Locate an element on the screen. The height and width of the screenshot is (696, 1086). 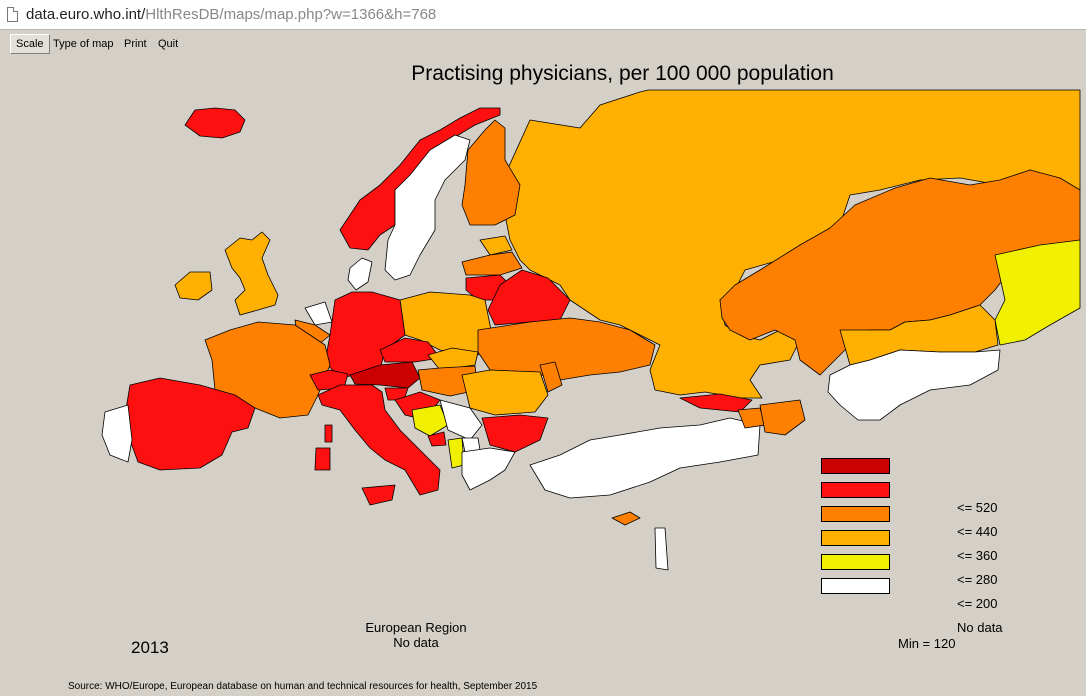
region-israel is located at coordinates (661, 549).